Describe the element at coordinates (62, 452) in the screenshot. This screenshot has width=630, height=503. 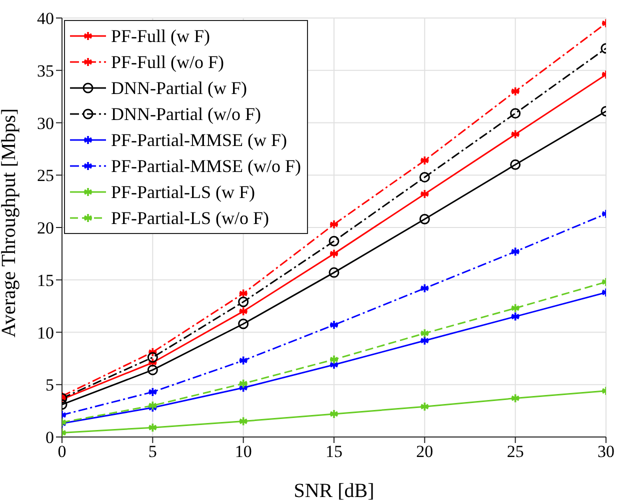
I see `x-tick-label: 0` at that location.